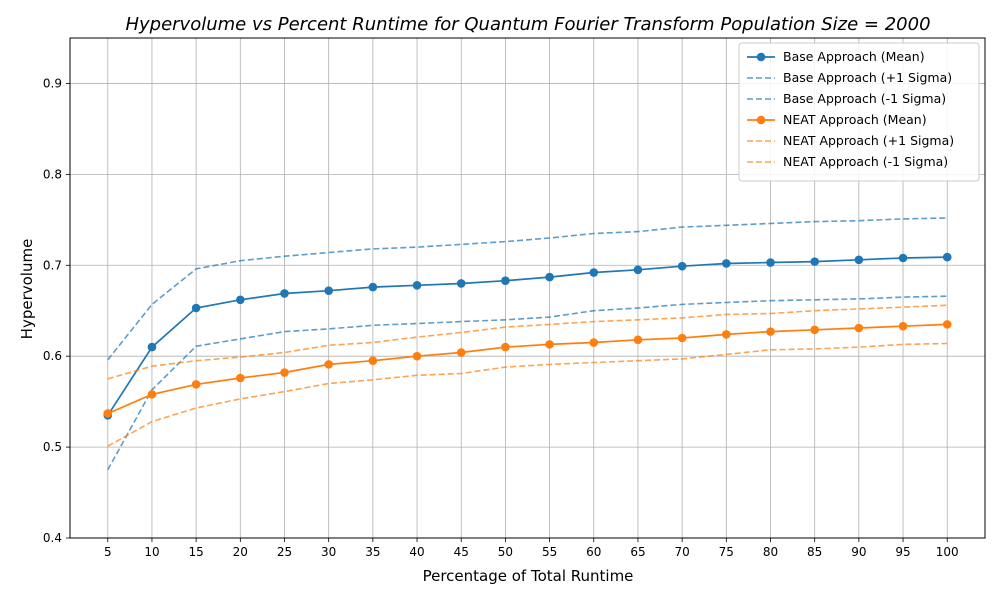 This screenshot has height=600, width=1000. Describe the element at coordinates (858, 552) in the screenshot. I see `x-tick-label: 90` at that location.